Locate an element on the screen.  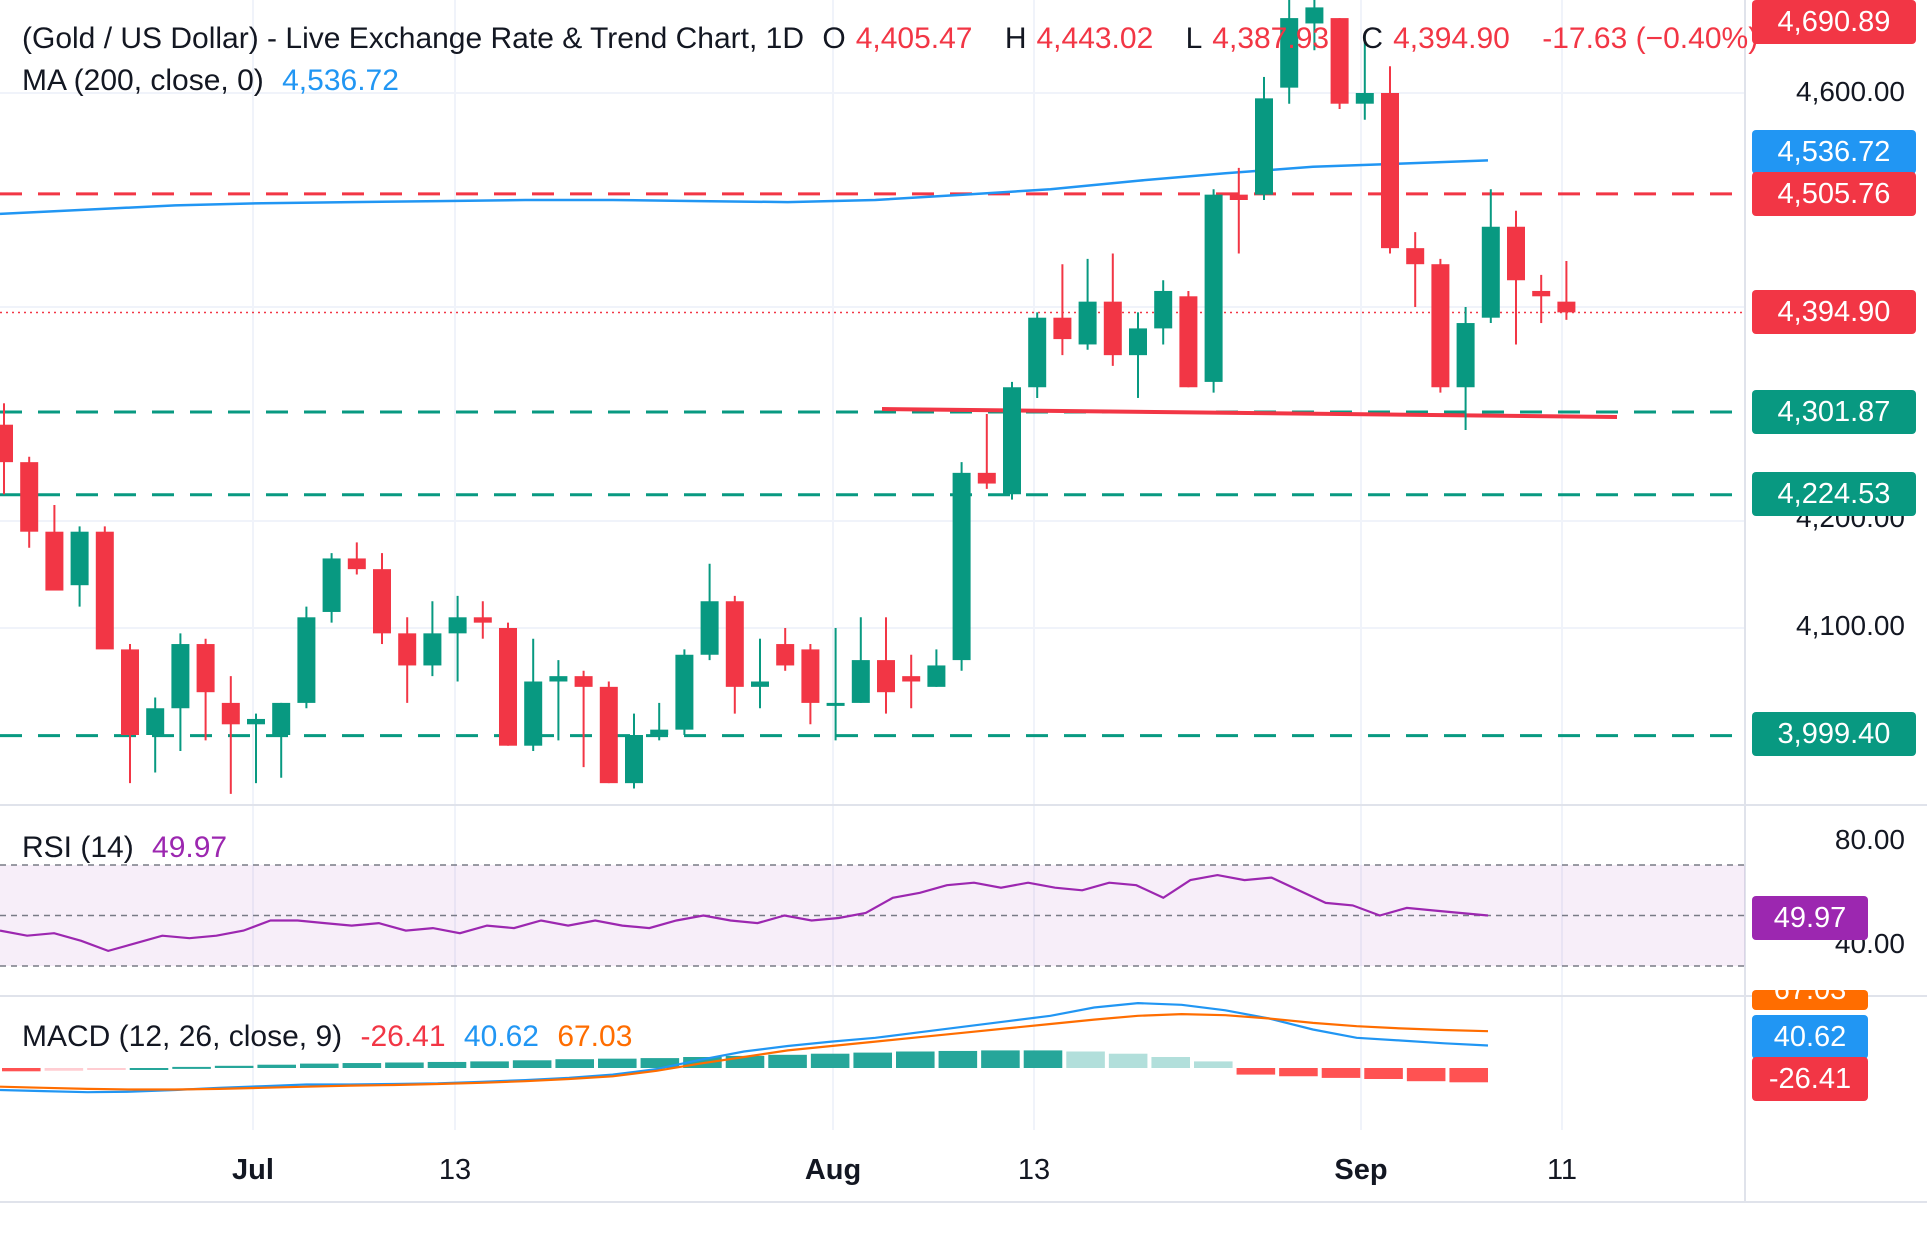
price-tag: 4,301.87 is located at coordinates (1834, 412).